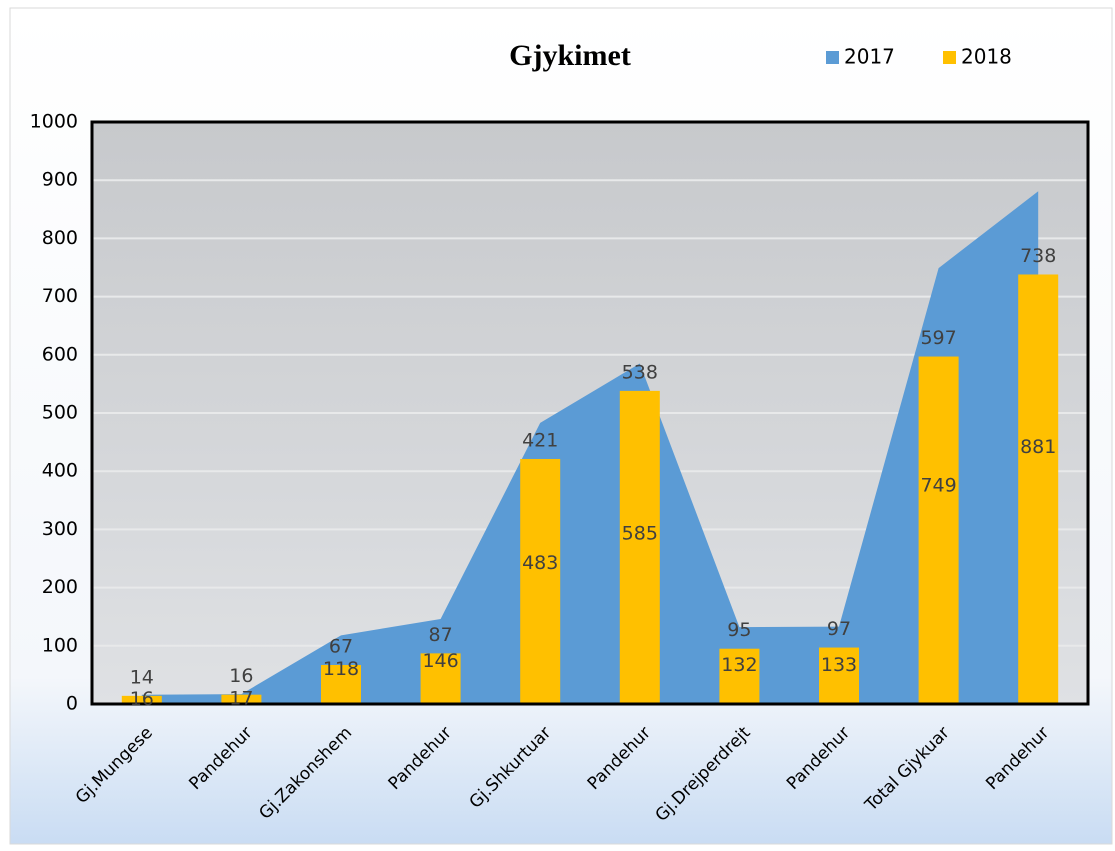 The width and height of the screenshot is (1115, 851). What do you see at coordinates (440, 661) in the screenshot?
I see `data-label: 146` at bounding box center [440, 661].